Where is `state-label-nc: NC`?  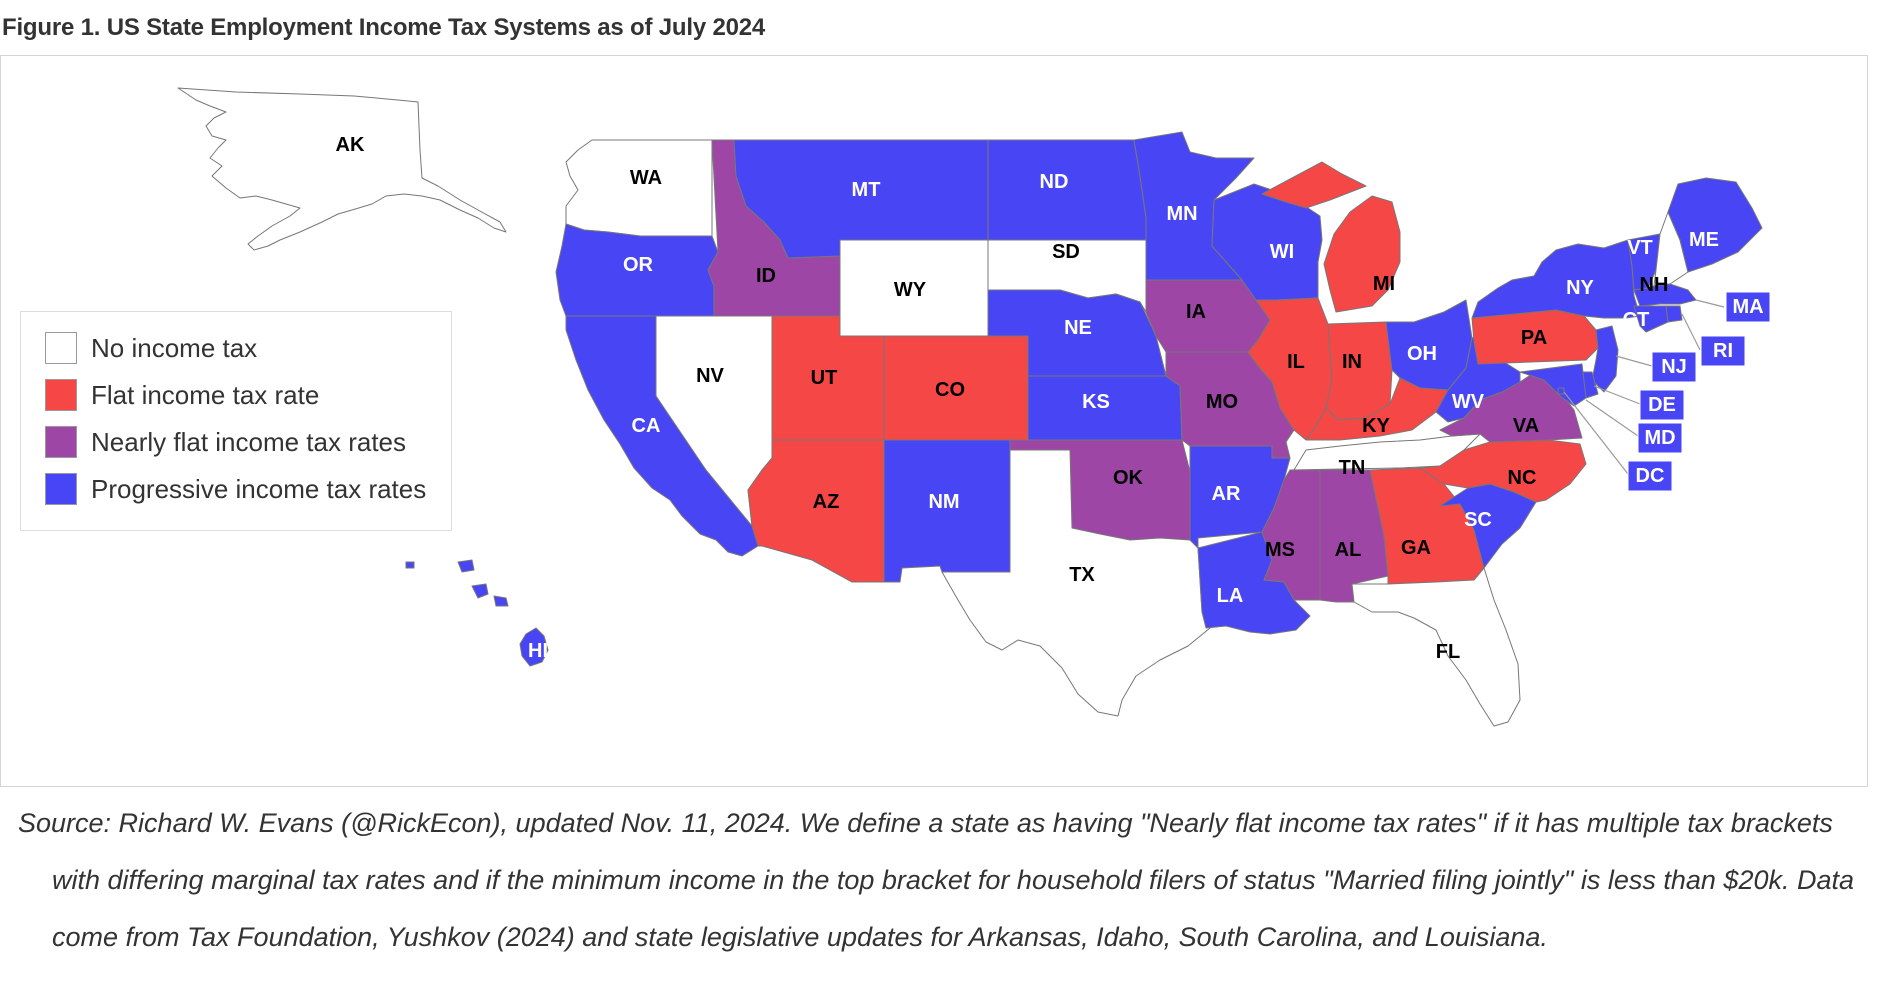
state-label-nc: NC is located at coordinates (1522, 478).